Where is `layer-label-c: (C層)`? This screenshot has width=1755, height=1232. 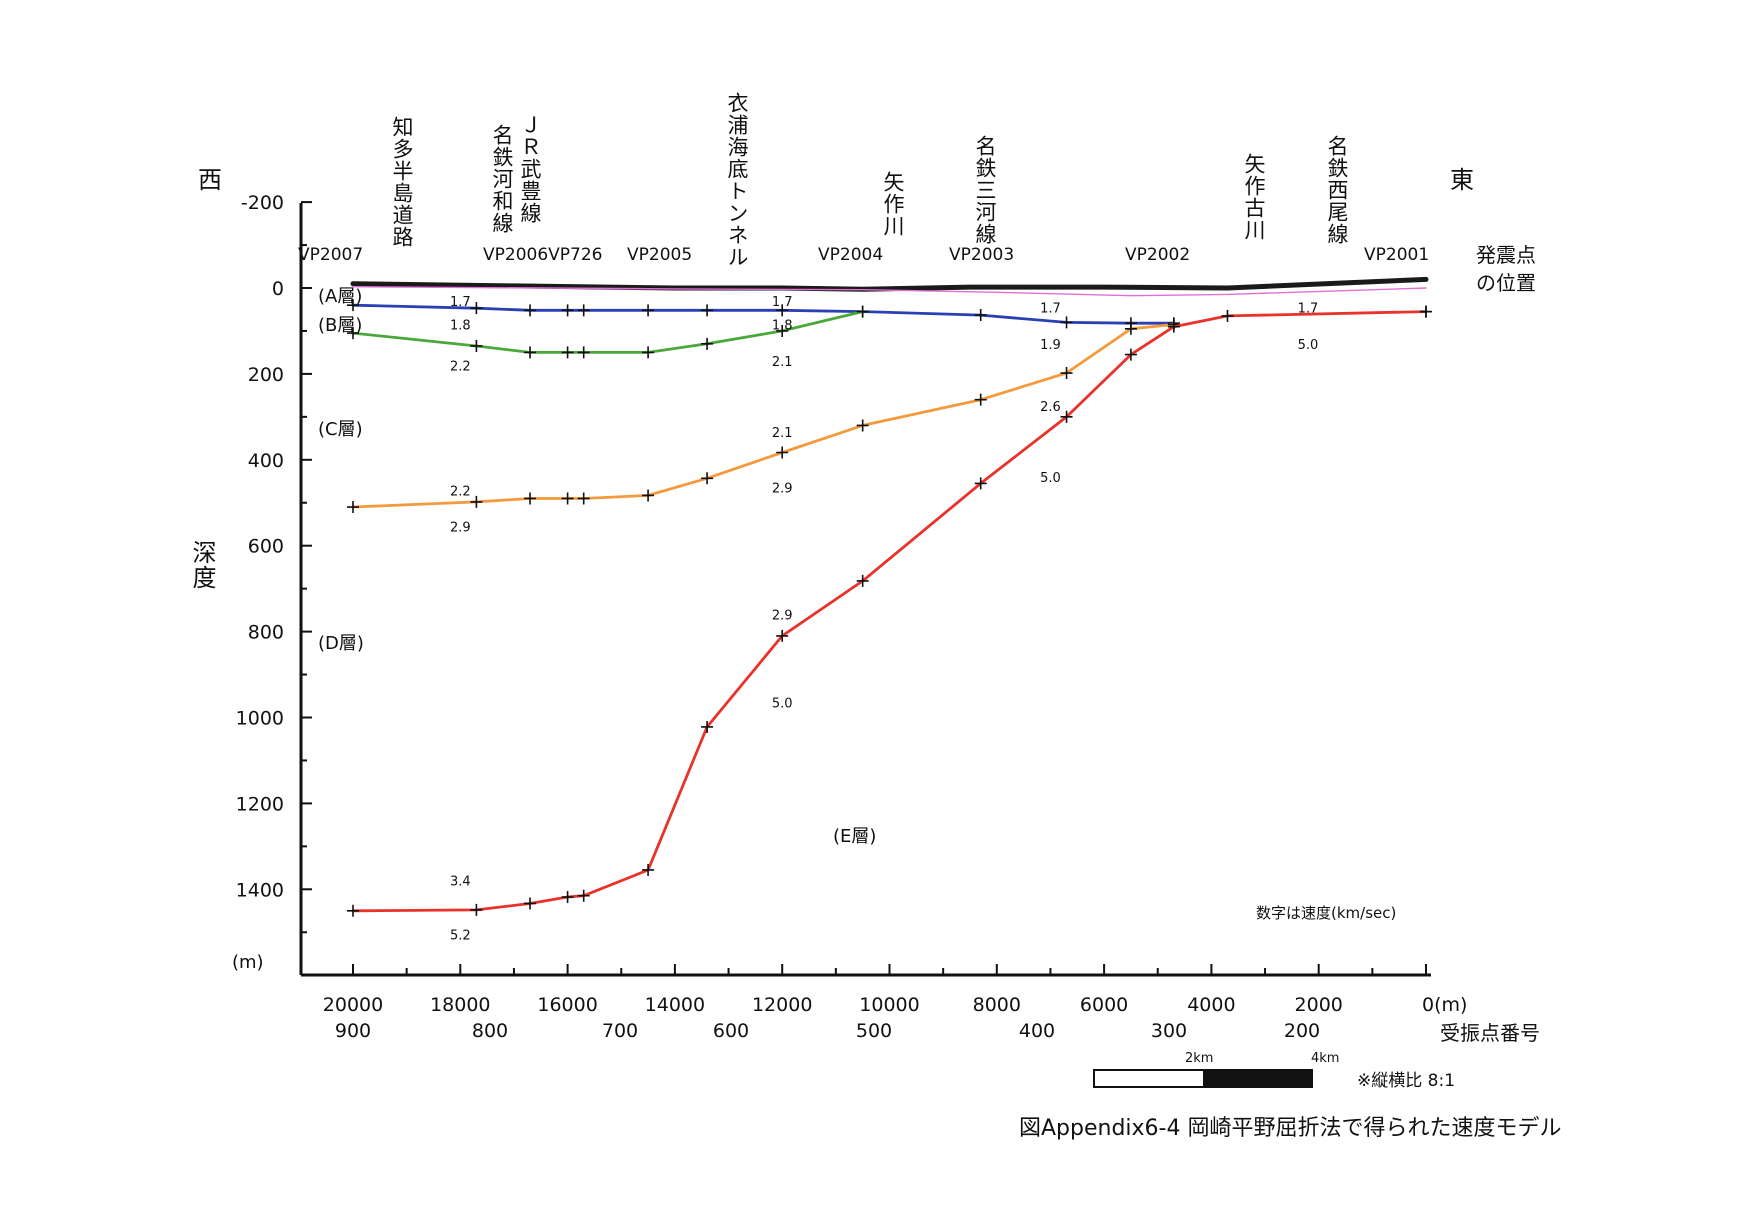 layer-label-c: (C層) is located at coordinates (340, 429).